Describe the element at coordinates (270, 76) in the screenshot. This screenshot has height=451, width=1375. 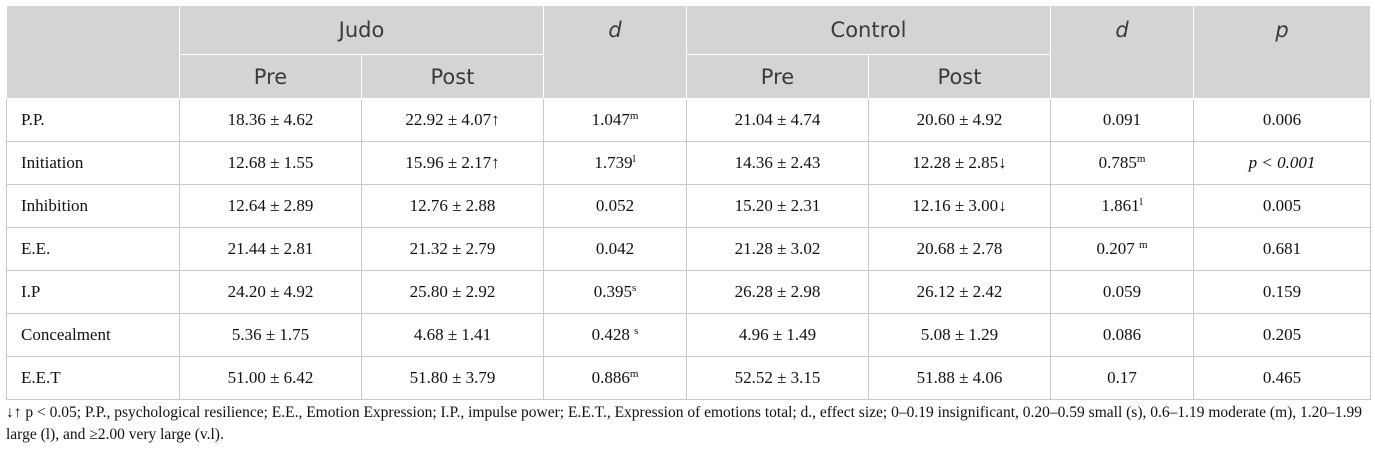
I see `header-judo-pre: Pre` at that location.